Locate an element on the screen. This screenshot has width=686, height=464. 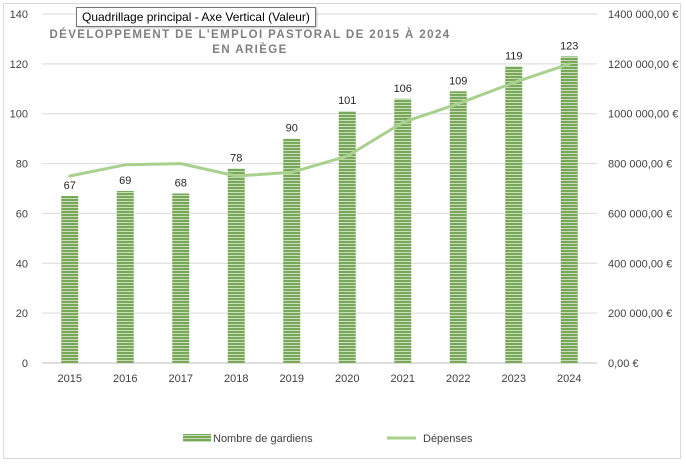
right-axis-tick-label: 1200 000,00 € is located at coordinates (643, 65).